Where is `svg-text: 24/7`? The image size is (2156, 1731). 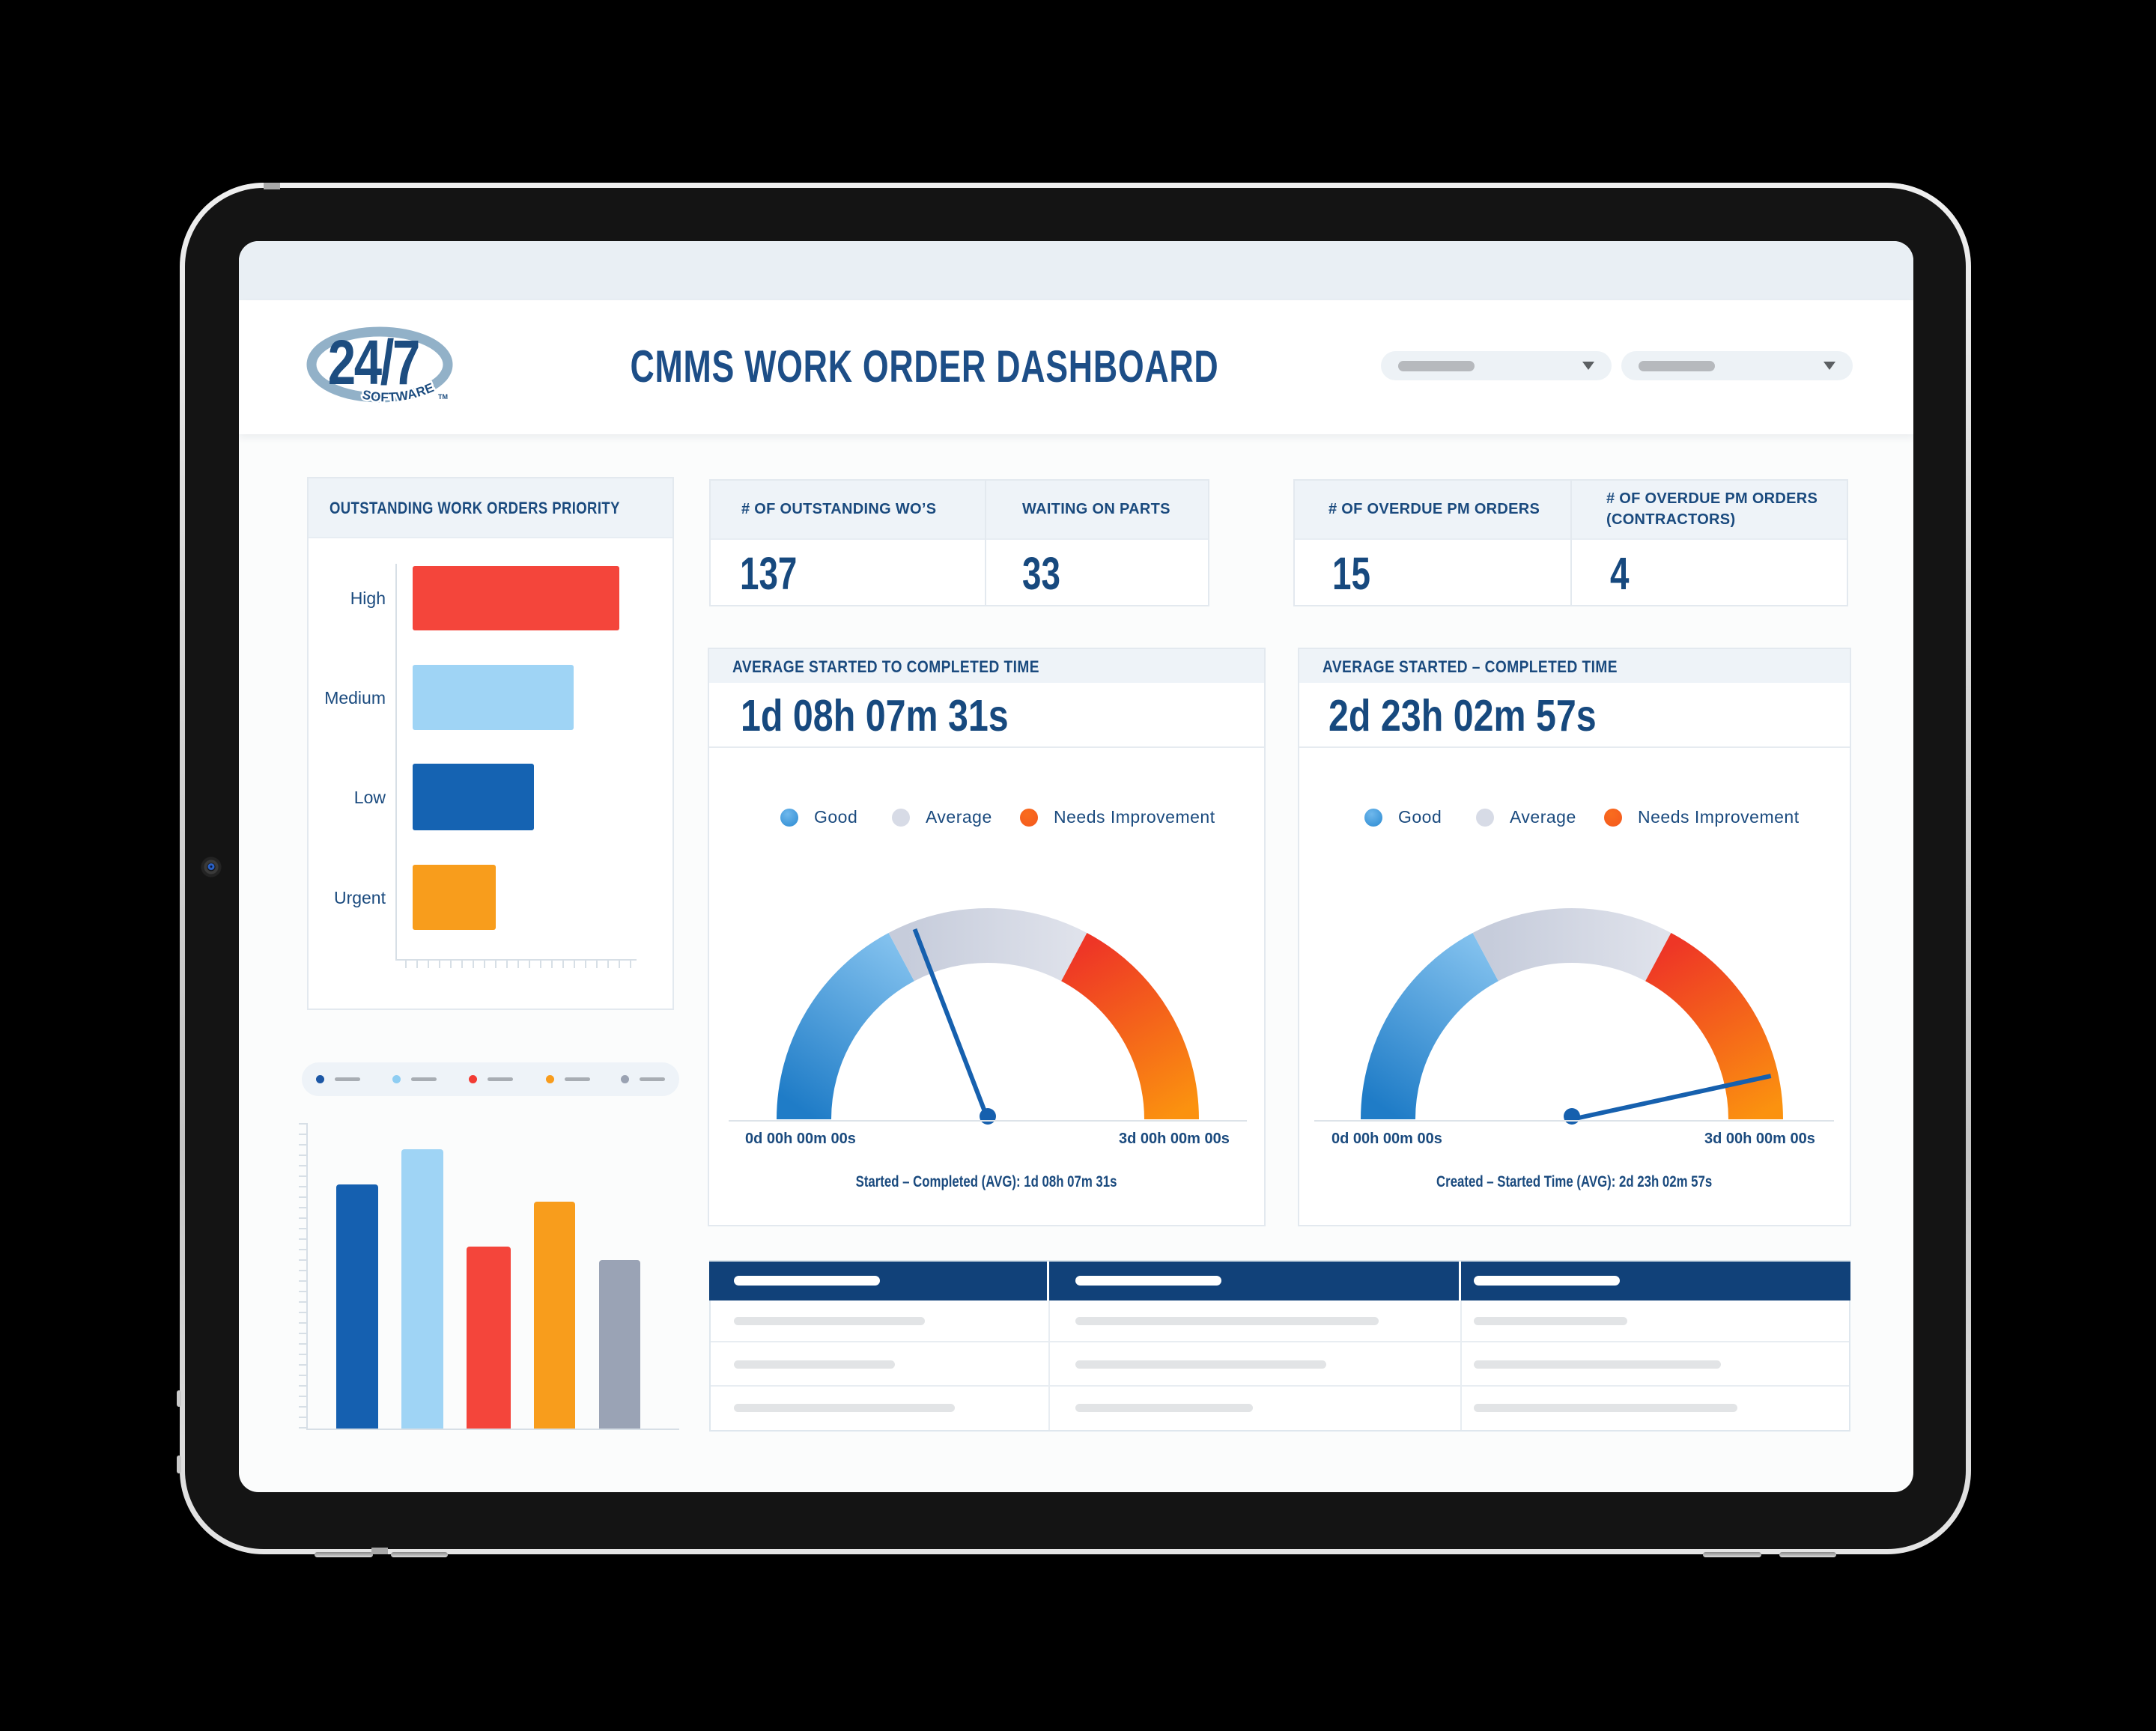 svg-text: 24/7 is located at coordinates (373, 363).